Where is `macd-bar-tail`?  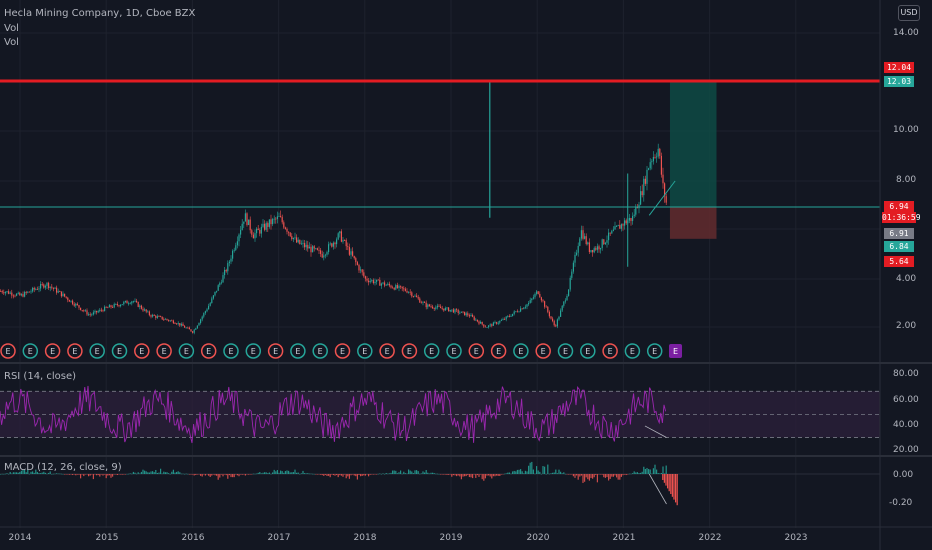 macd-bar-tail is located at coordinates (675, 488).